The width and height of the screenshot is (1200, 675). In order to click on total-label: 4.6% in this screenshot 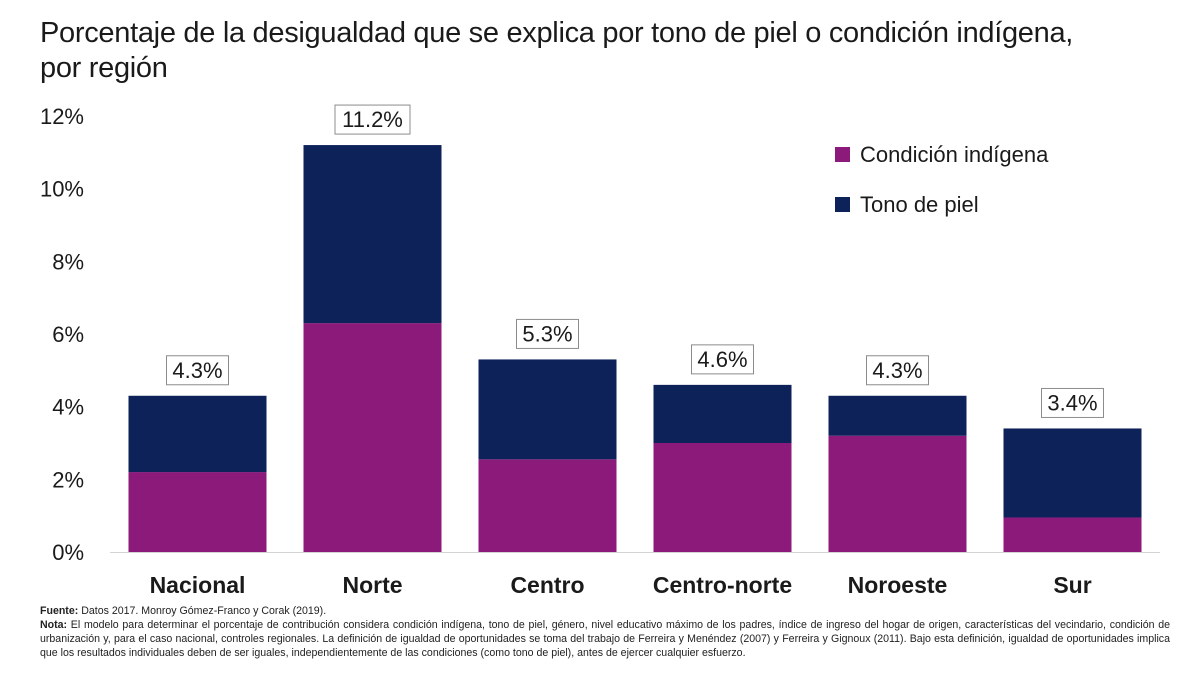, I will do `click(722, 359)`.